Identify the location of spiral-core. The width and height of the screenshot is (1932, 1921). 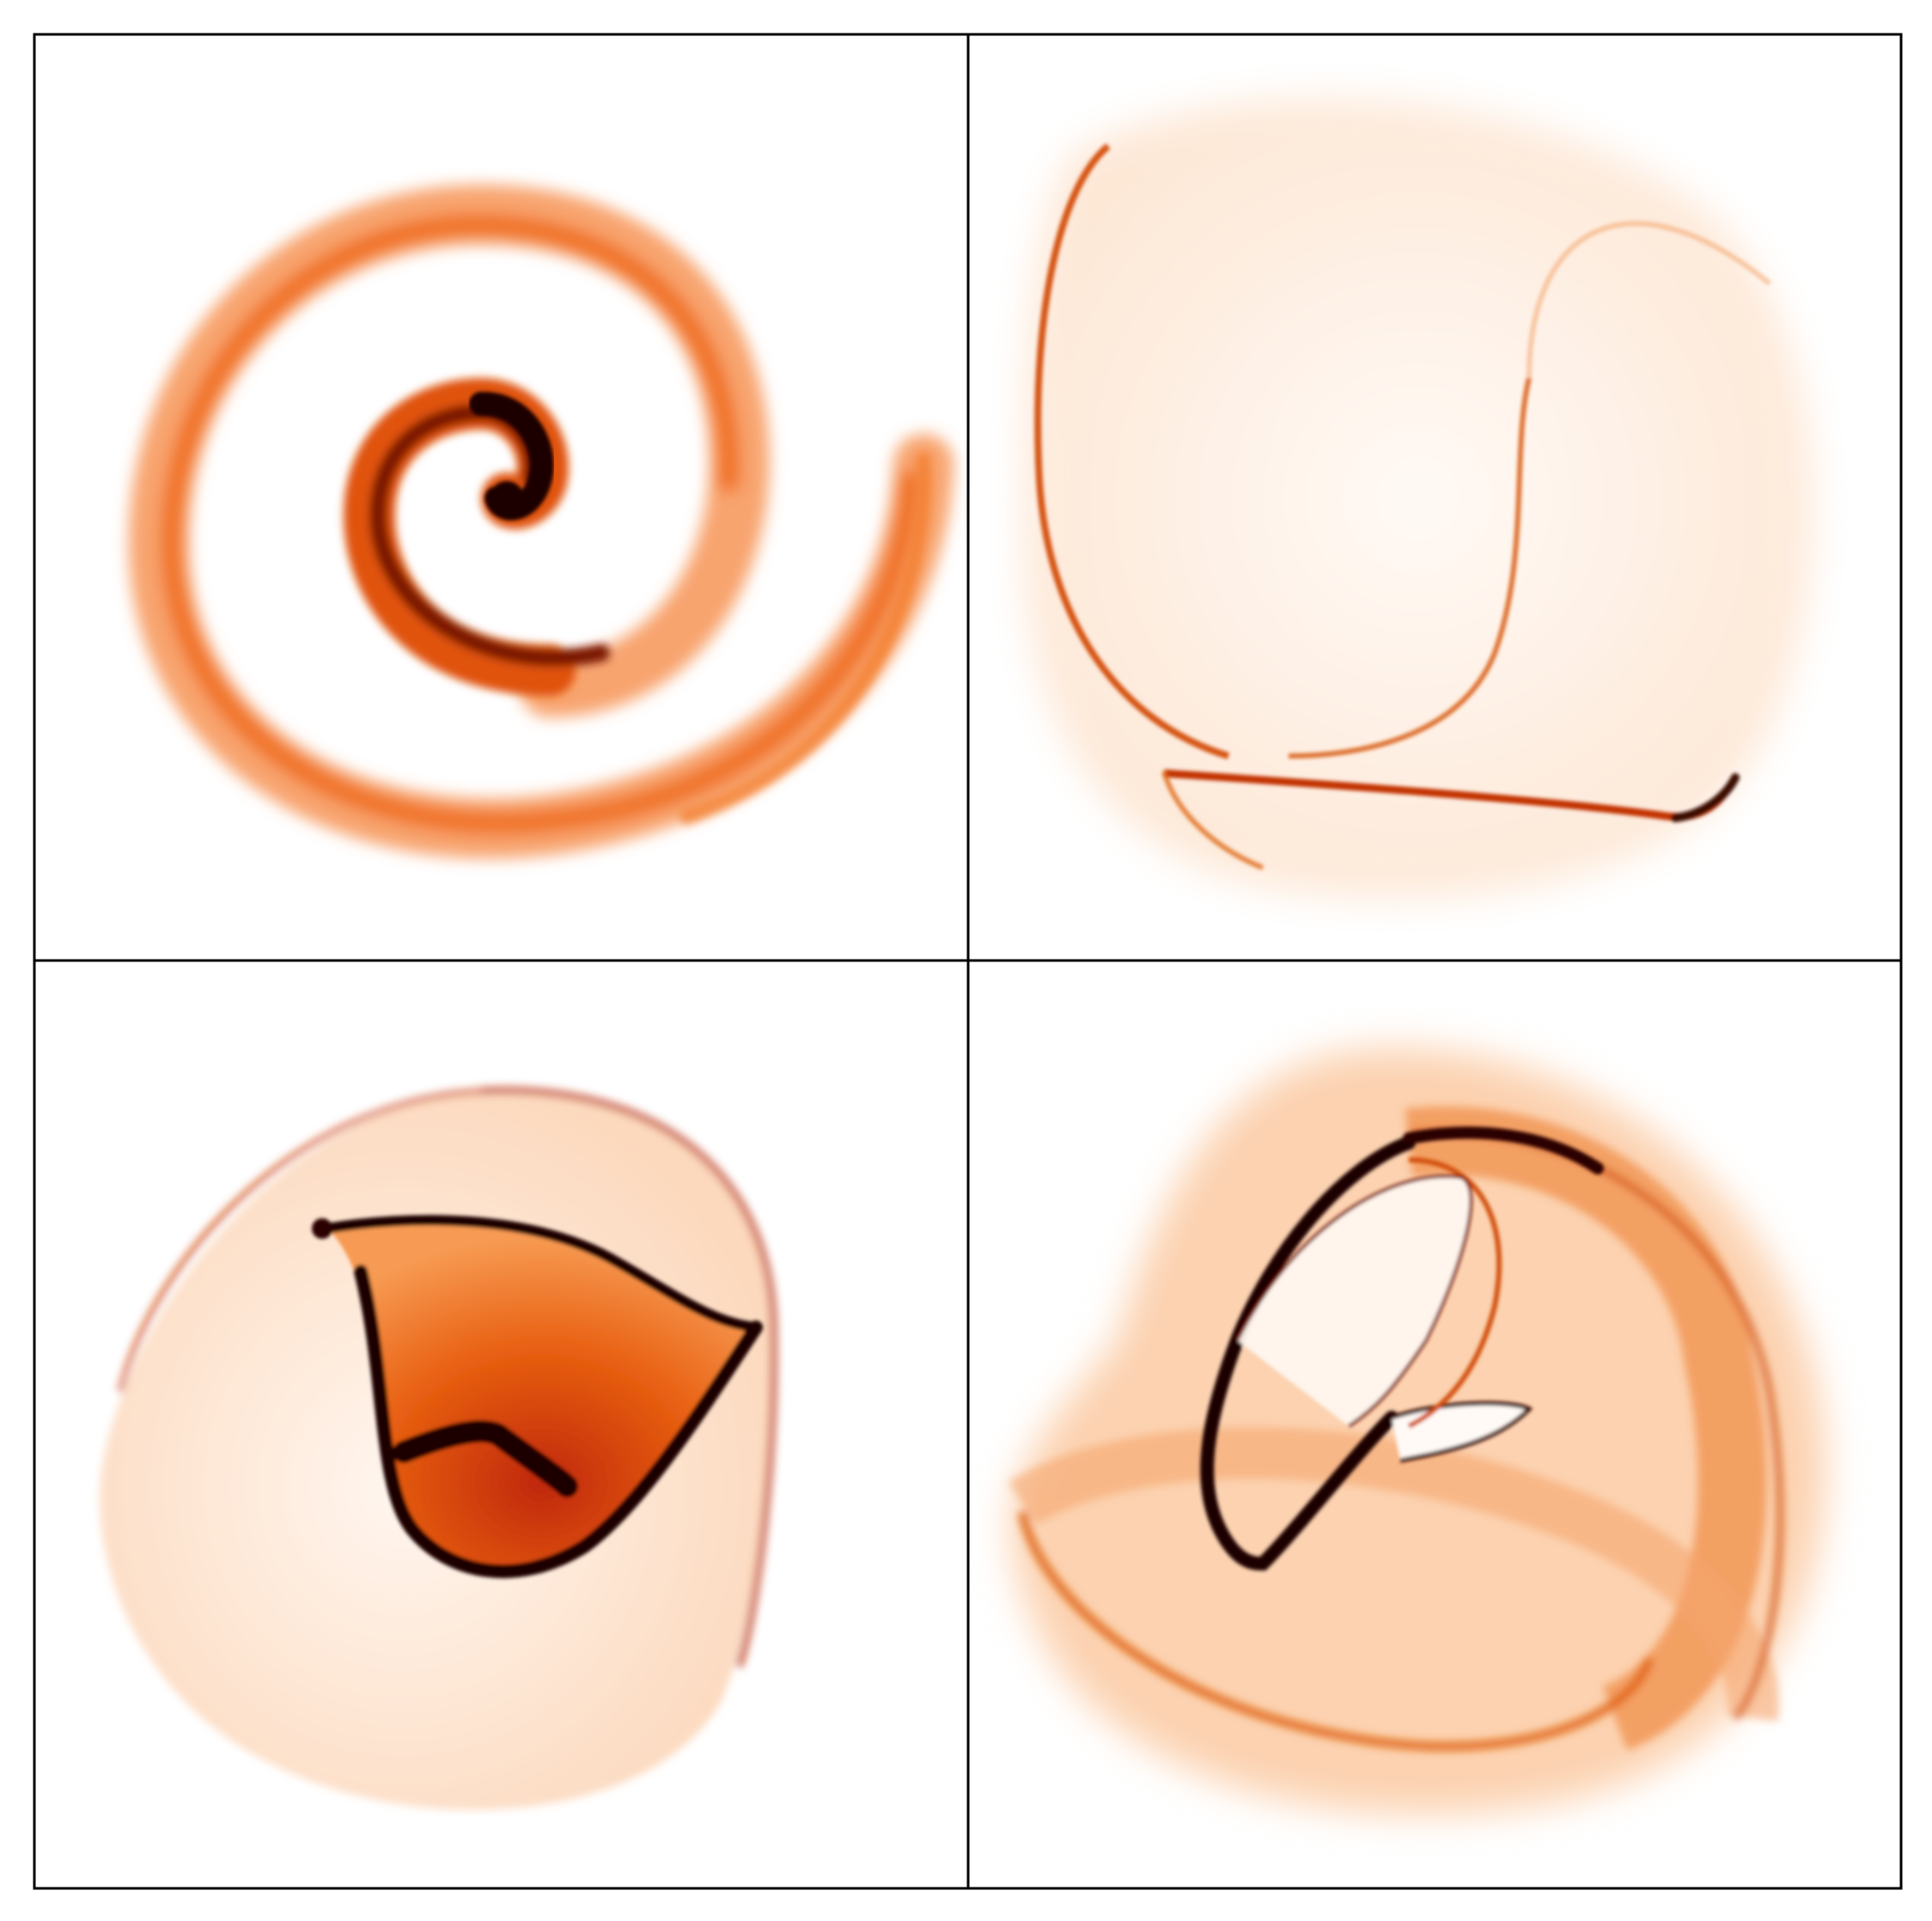
(511, 456).